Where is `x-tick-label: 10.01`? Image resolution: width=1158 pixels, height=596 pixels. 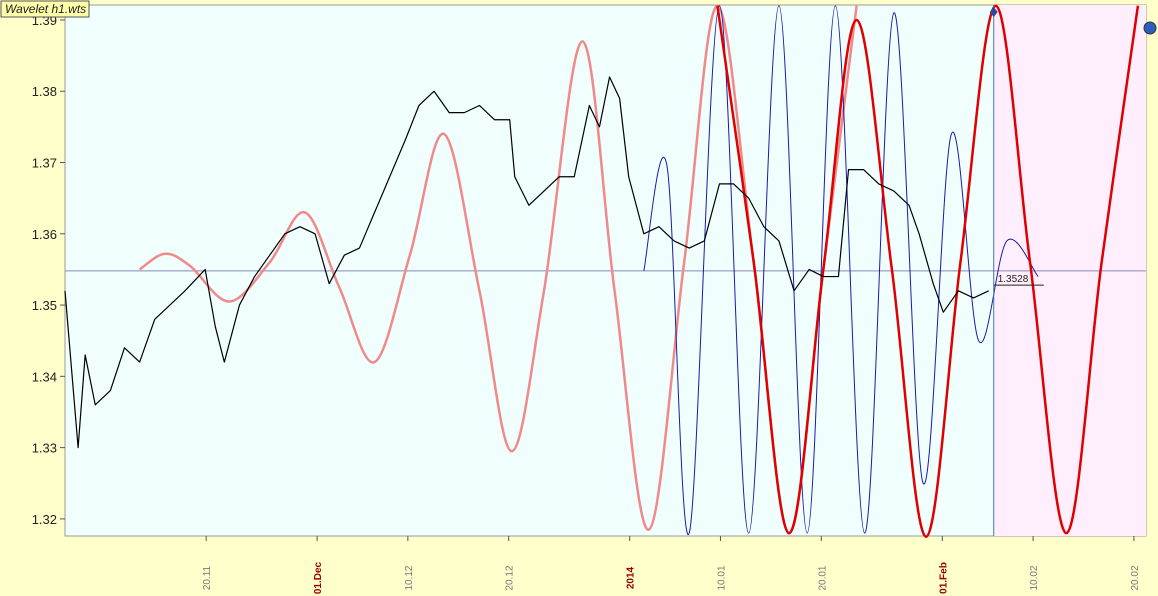 x-tick-label: 10.01 is located at coordinates (721, 577).